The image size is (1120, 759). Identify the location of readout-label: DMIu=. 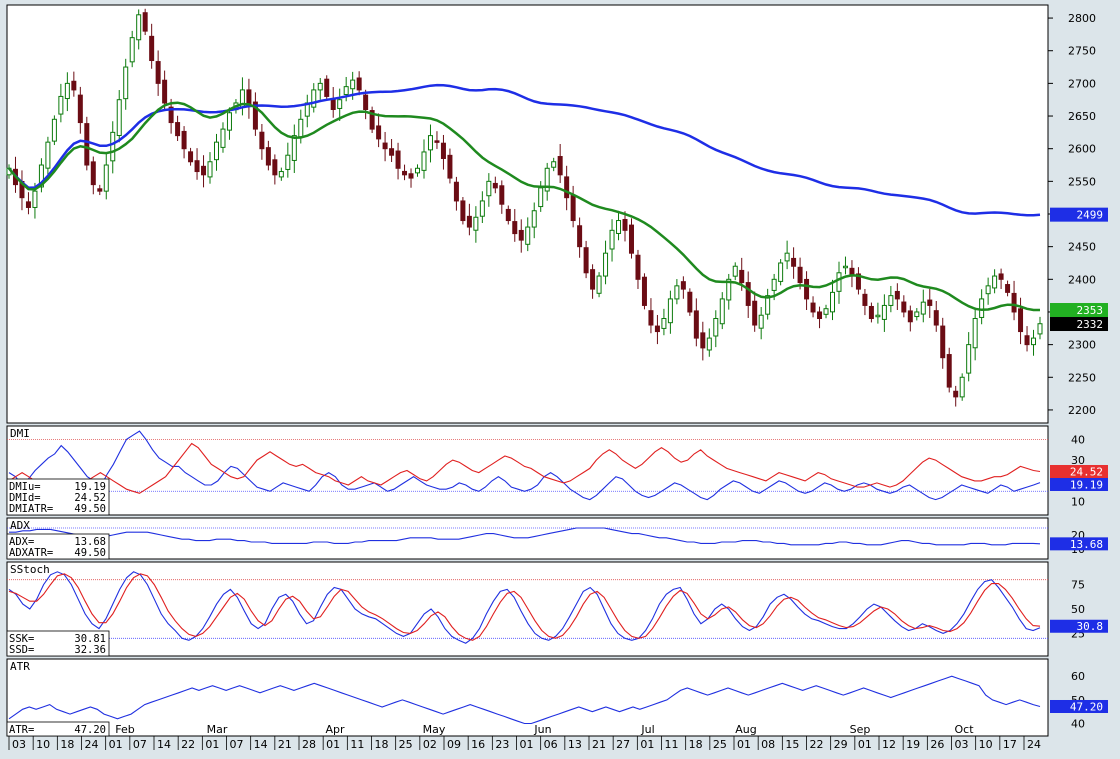
(25, 487).